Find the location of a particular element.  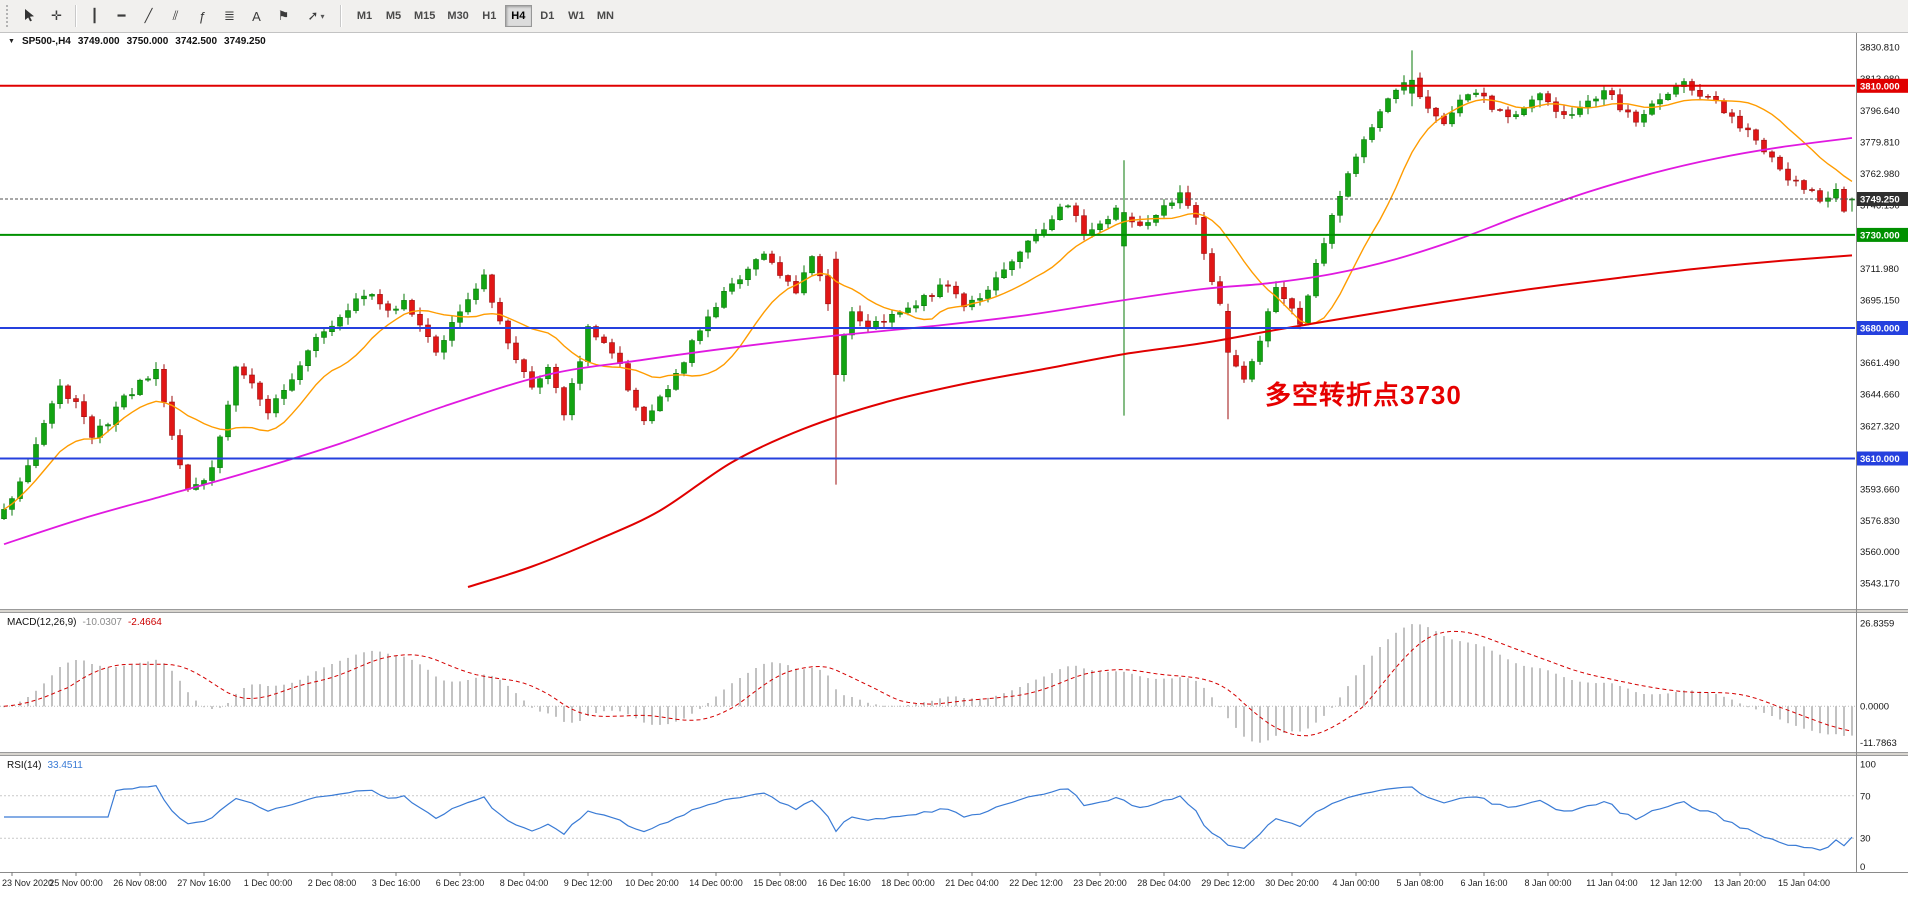

chart-annotation: 多空转折点3730 is located at coordinates (1363, 395).